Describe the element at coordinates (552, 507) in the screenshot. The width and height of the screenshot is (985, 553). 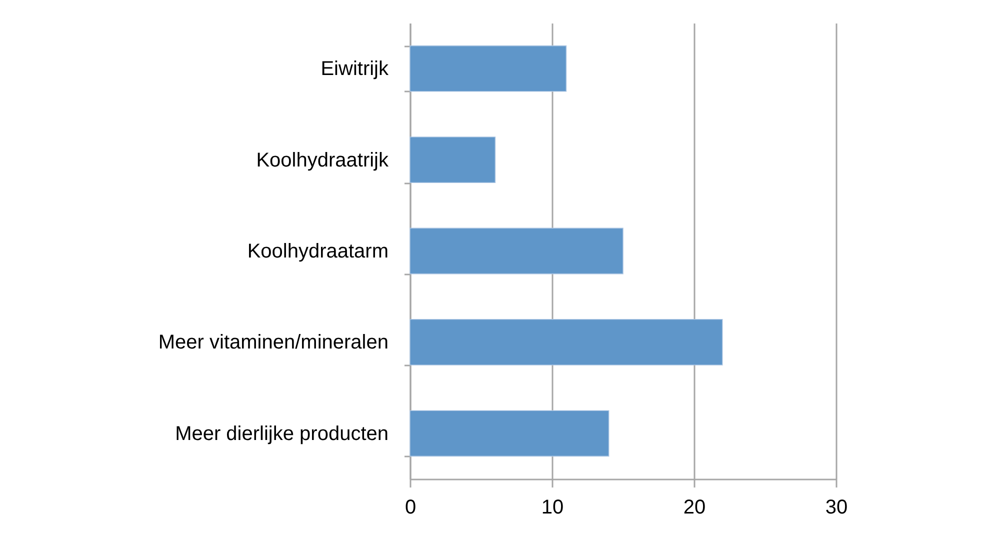
I see `x-tick-label: 10` at that location.